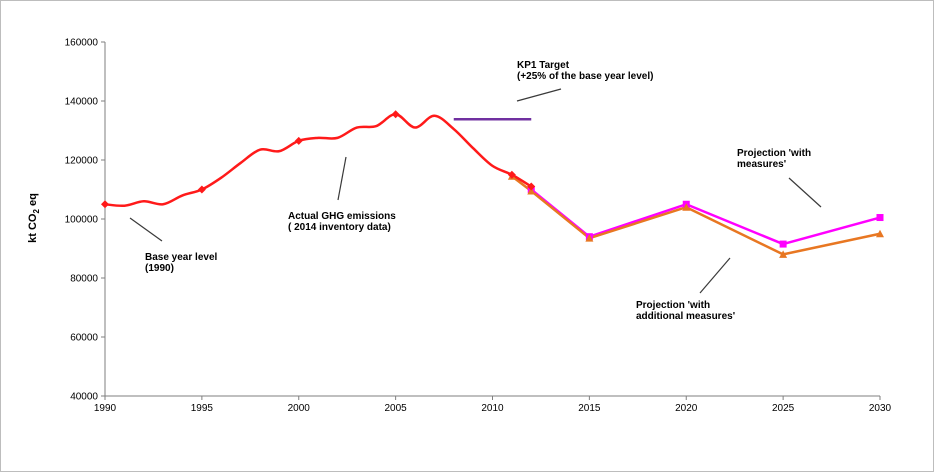  I want to click on y-tick-label: 80000, so click(84, 279).